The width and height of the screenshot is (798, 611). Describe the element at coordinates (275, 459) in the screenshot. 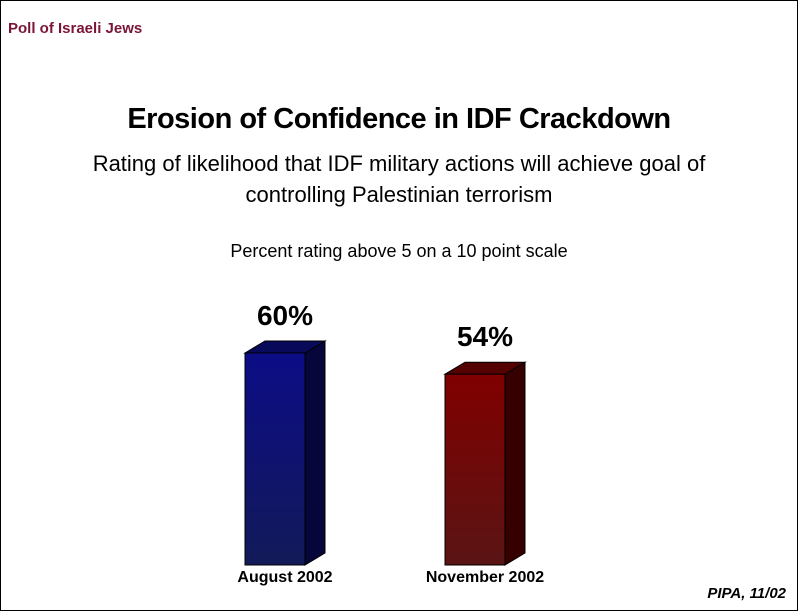

I see `bar-august-2002` at that location.